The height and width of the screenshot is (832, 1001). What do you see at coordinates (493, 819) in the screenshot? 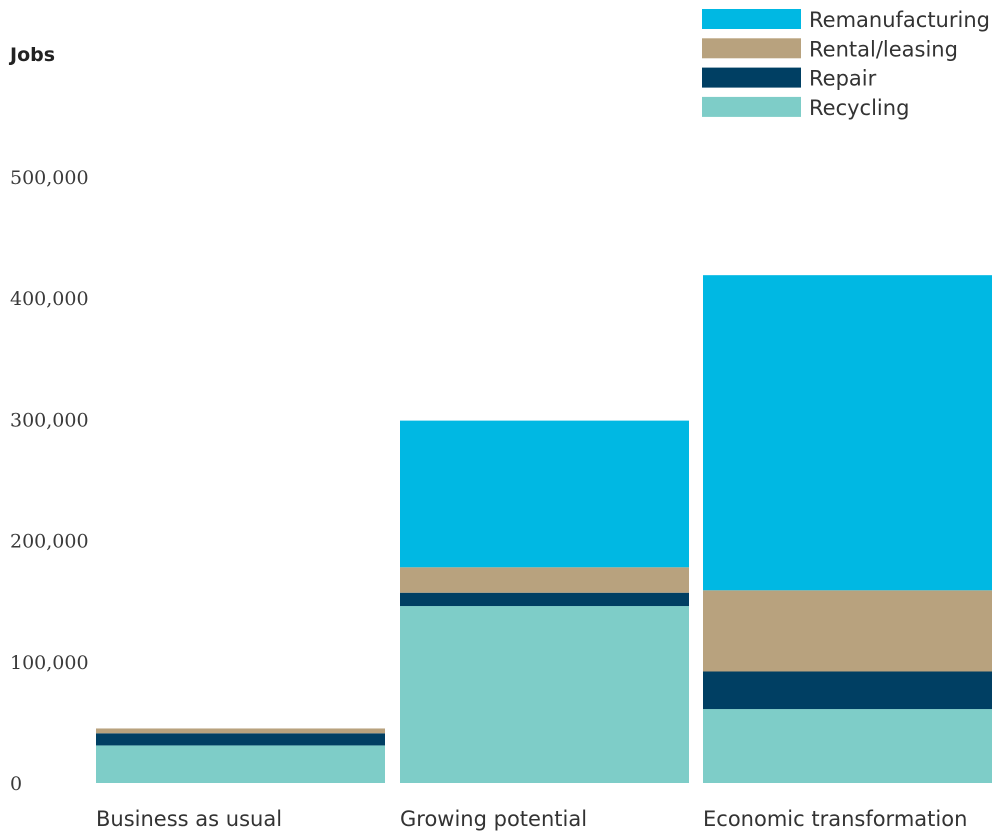
I see `category-label-growing-potential: Growing potential` at bounding box center [493, 819].